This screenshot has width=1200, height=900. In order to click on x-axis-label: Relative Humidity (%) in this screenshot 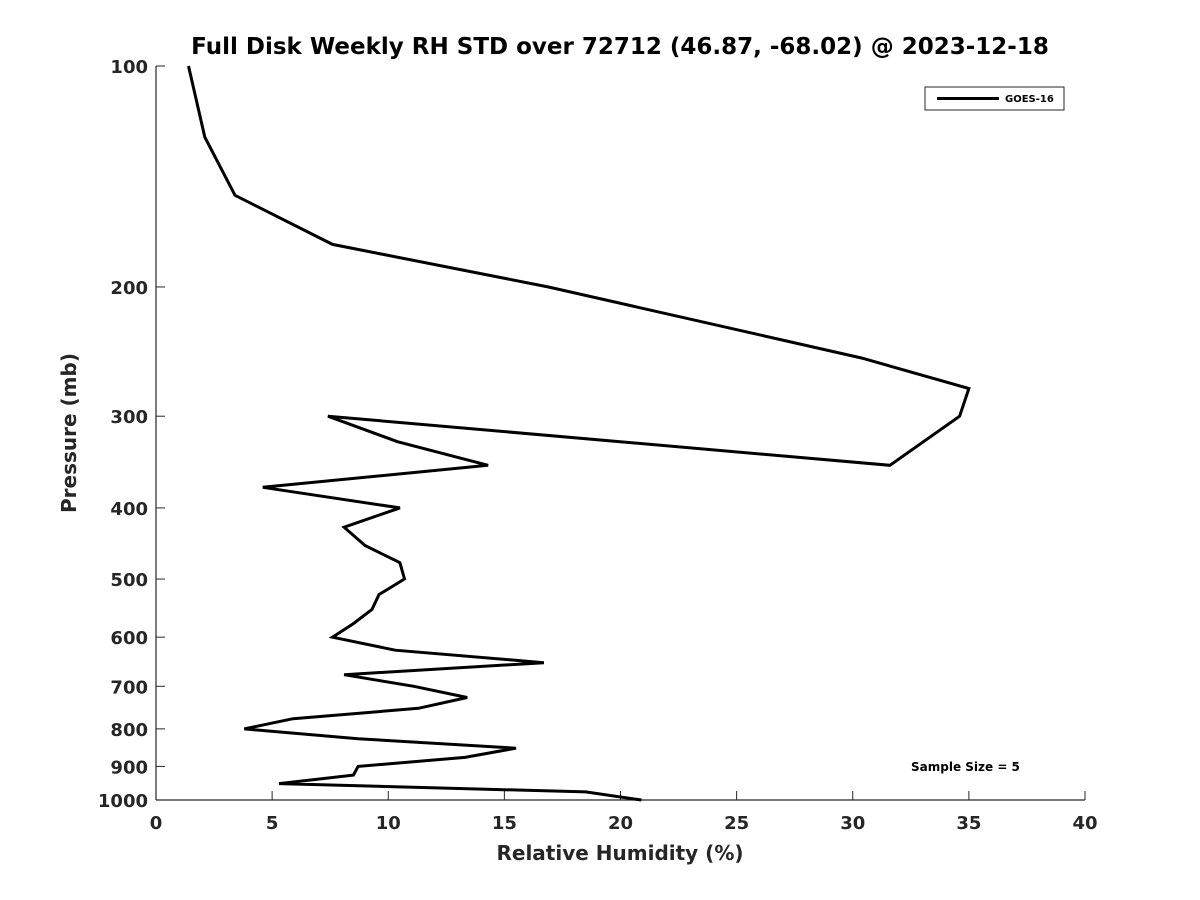, I will do `click(619, 853)`.